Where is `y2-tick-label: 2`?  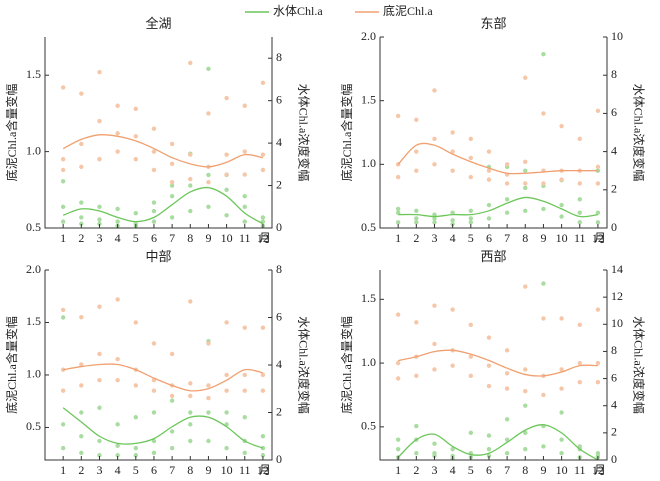
y2-tick-label: 2 is located at coordinates (279, 411).